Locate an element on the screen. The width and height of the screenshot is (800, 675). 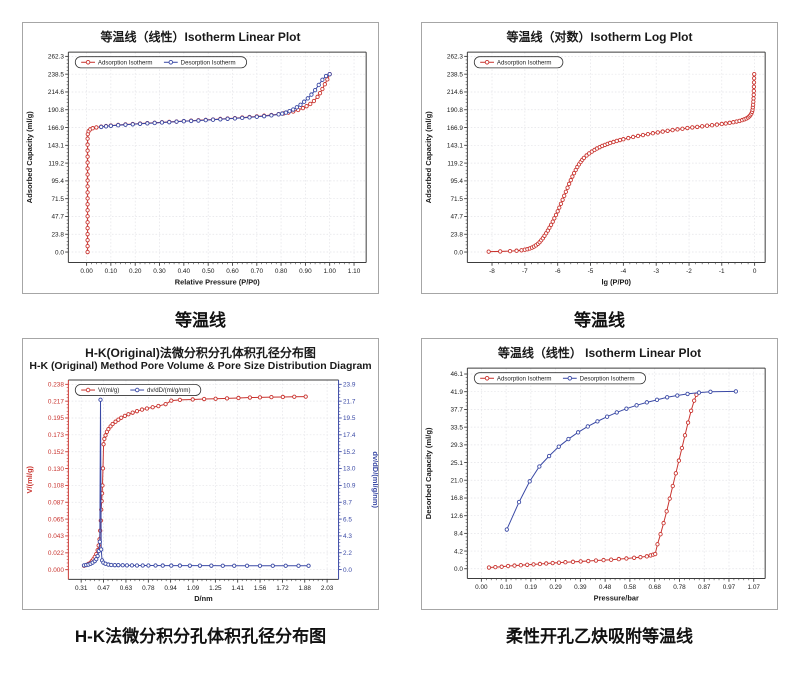
svg-text: 1.56 is located at coordinates (260, 587).